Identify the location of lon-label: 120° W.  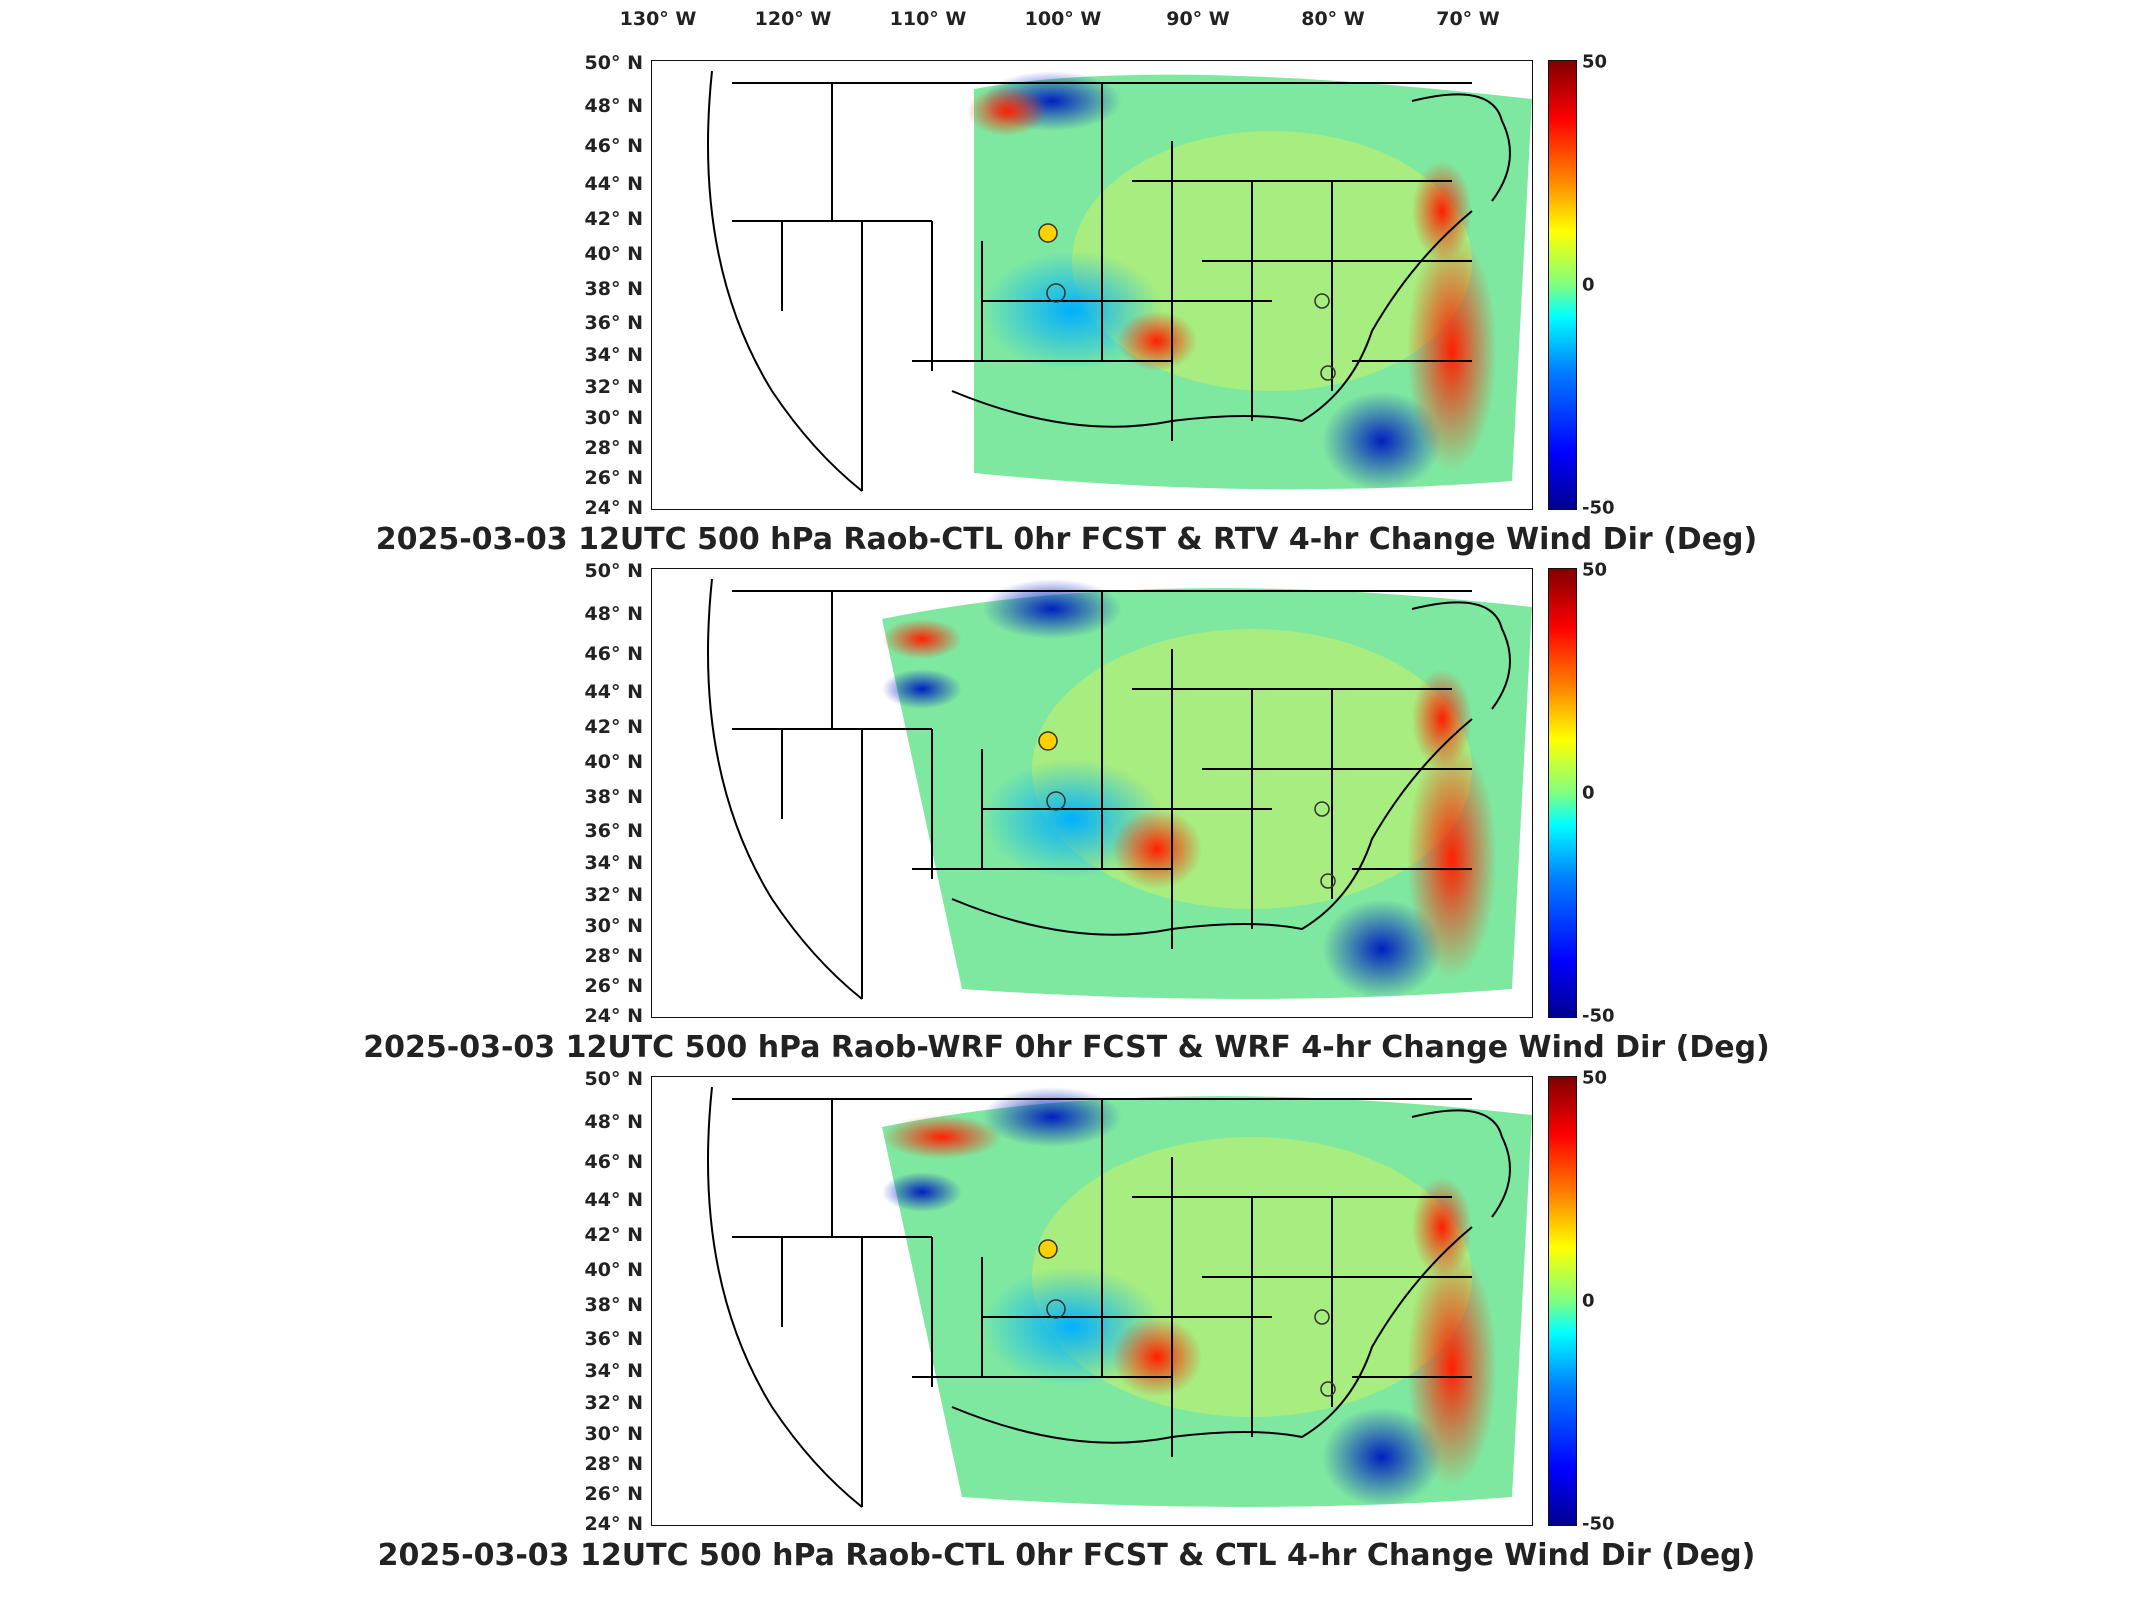
(793, 19).